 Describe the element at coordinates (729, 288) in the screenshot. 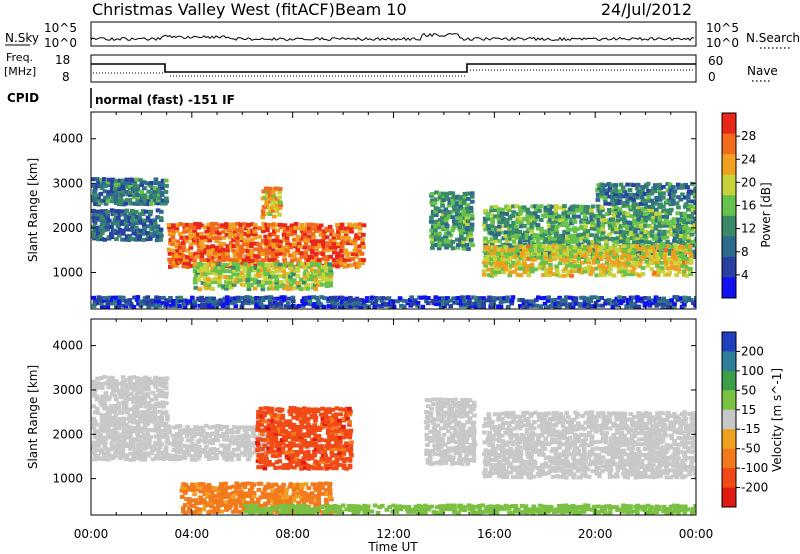

I see `colorbar-segment` at that location.